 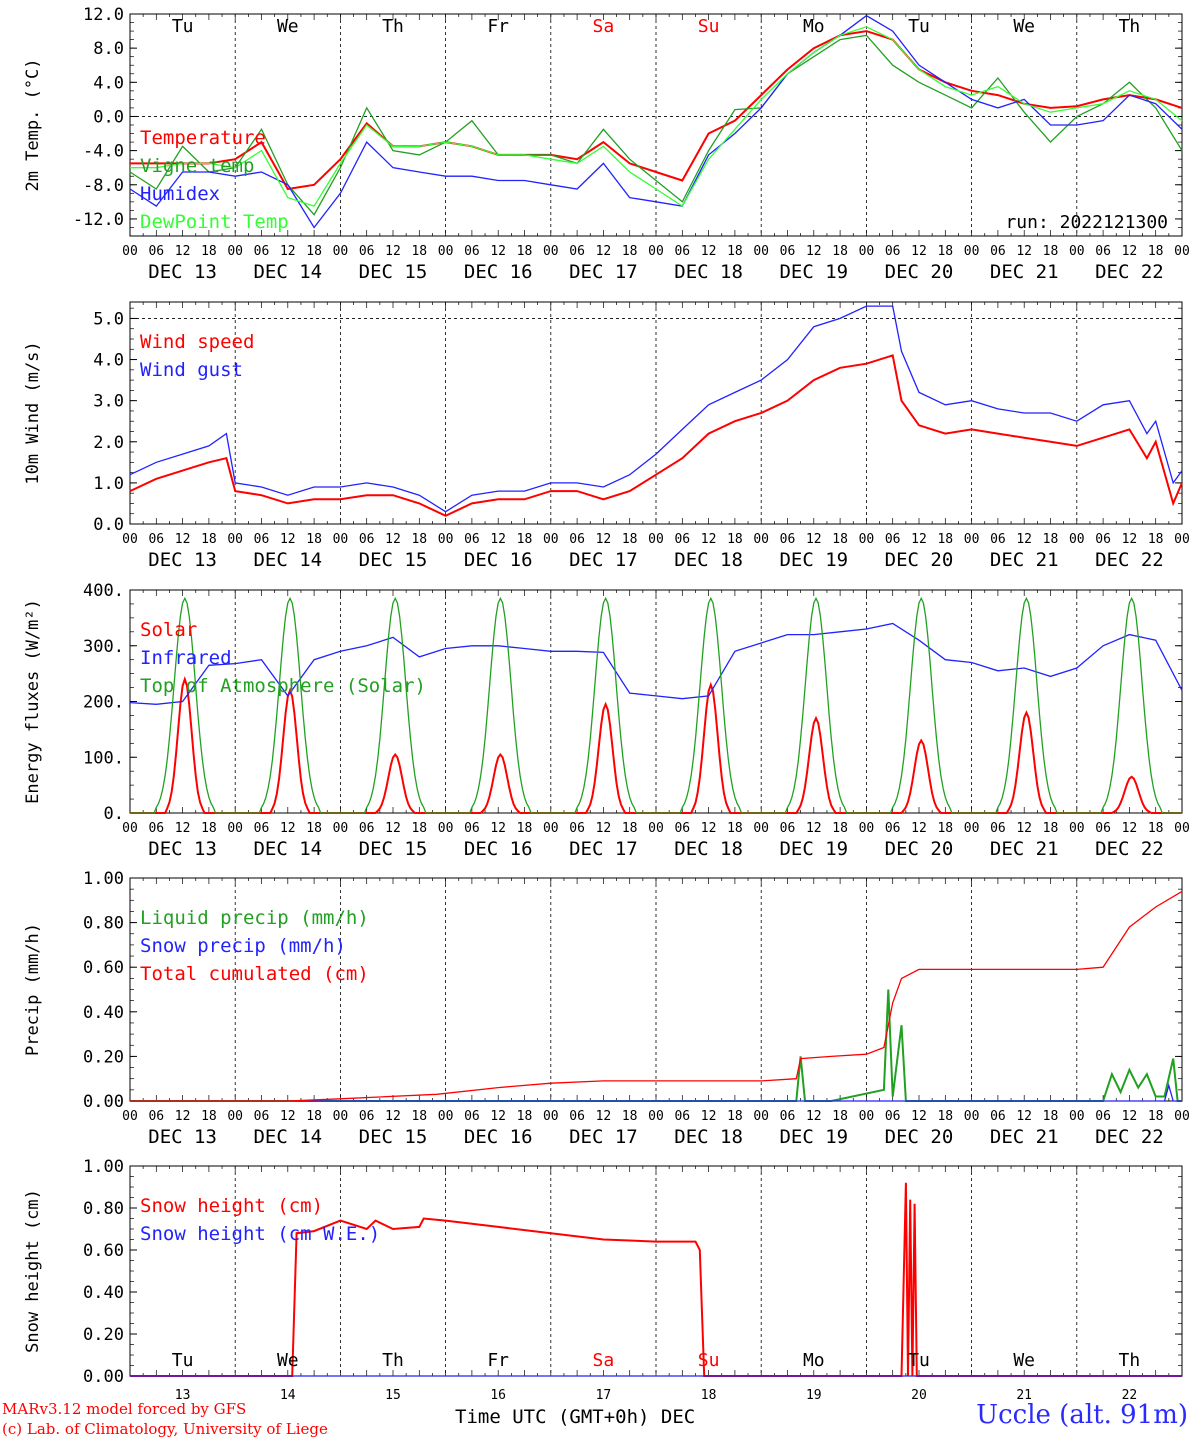 What do you see at coordinates (108, 319) in the screenshot?
I see `y-tick-label: 5.0` at bounding box center [108, 319].